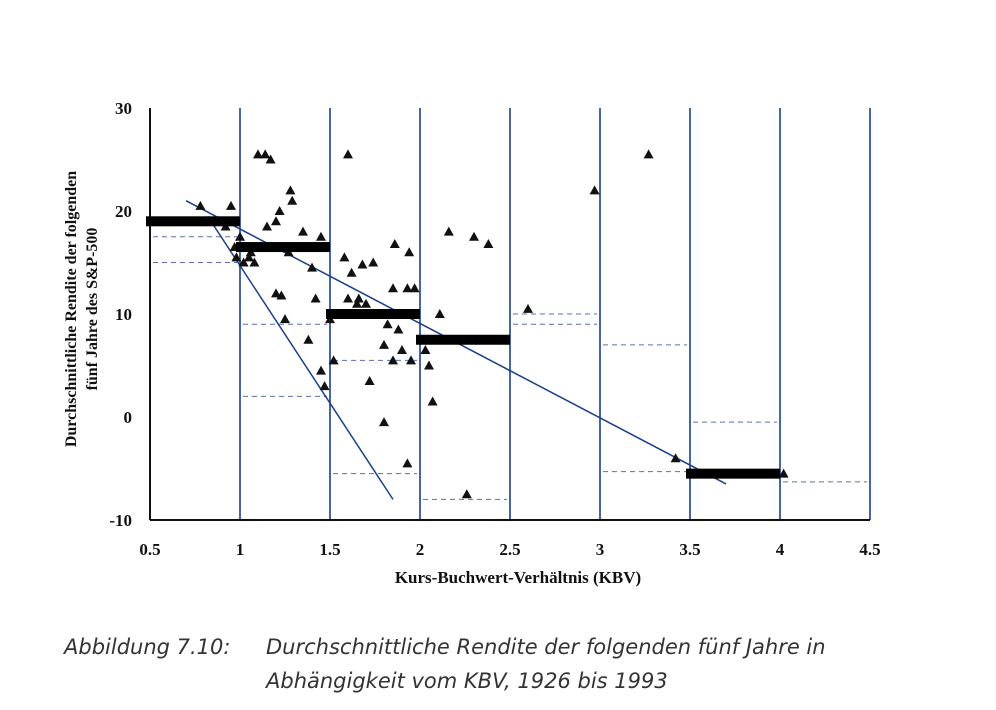 This screenshot has height=710, width=996. Describe the element at coordinates (128, 417) in the screenshot. I see `y-tick-label-3: 0` at that location.